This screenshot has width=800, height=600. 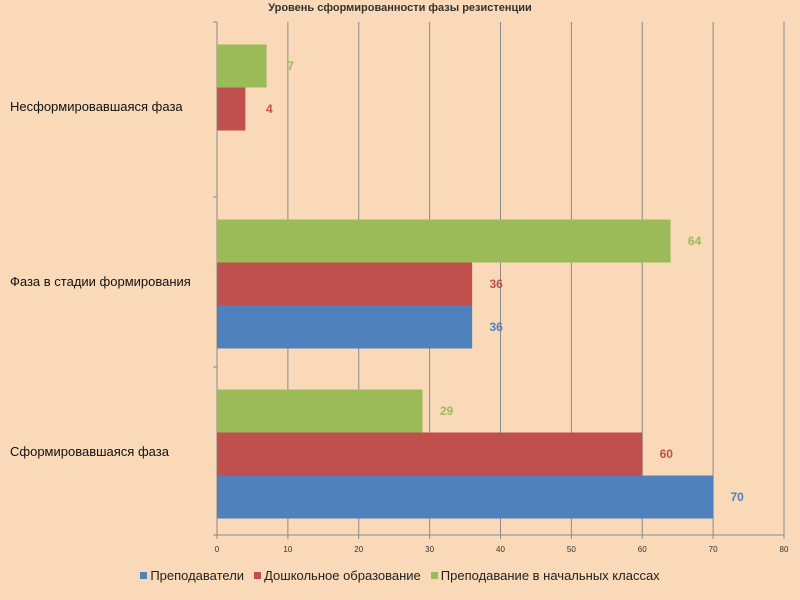 I want to click on x-tick-label: 40, so click(x=500, y=549).